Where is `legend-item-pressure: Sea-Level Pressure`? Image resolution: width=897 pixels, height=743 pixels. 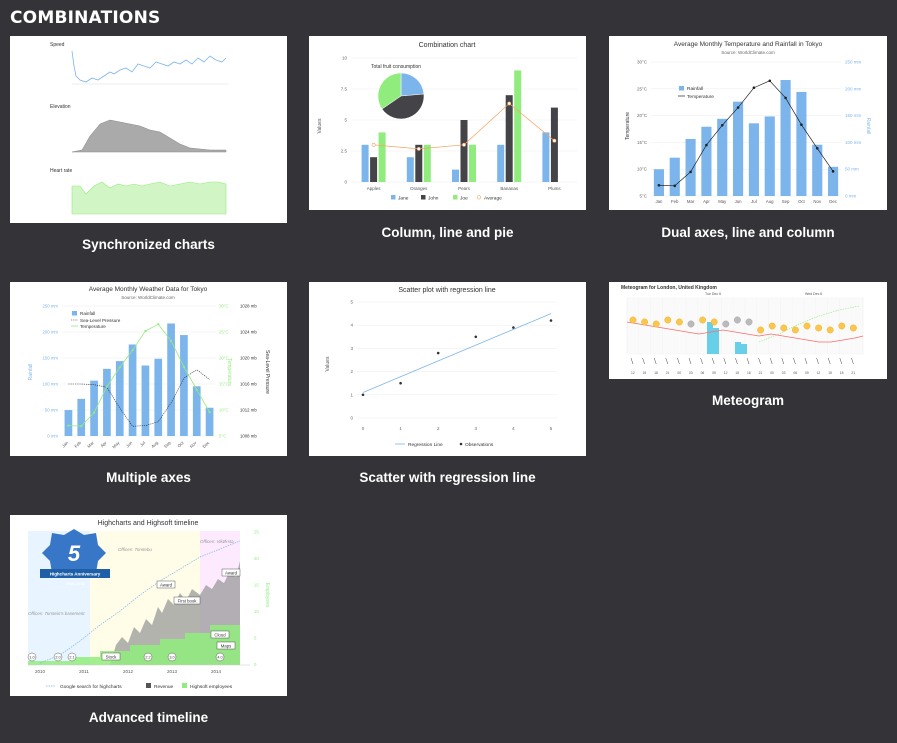 legend-item-pressure: Sea-Level Pressure is located at coordinates (100, 320).